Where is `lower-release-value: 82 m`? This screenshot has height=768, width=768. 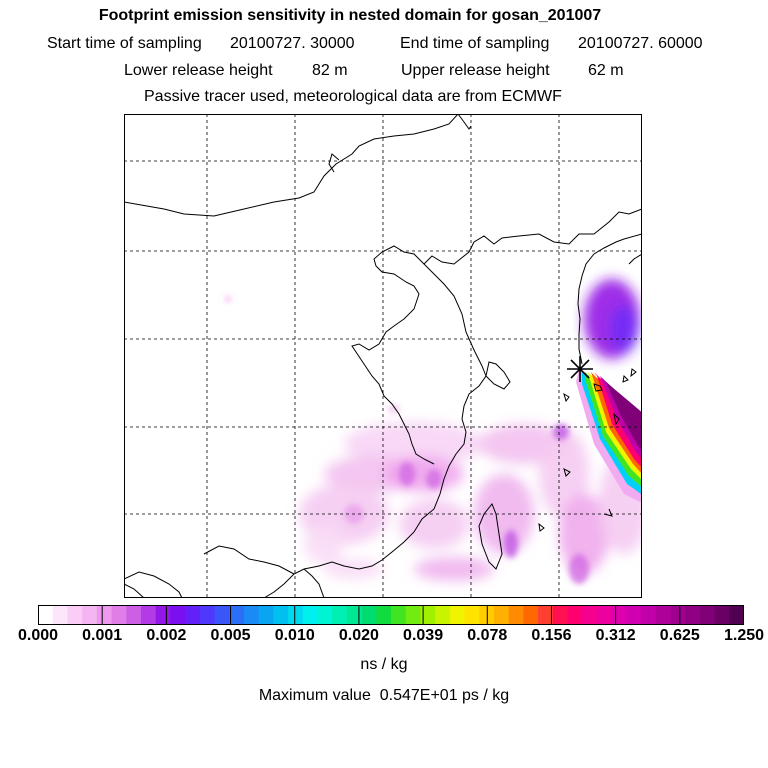 lower-release-value: 82 m is located at coordinates (330, 70).